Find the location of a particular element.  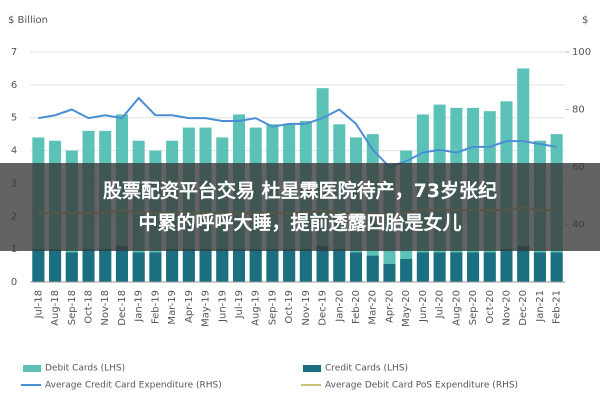

y2-axis-label: $ is located at coordinates (585, 20).